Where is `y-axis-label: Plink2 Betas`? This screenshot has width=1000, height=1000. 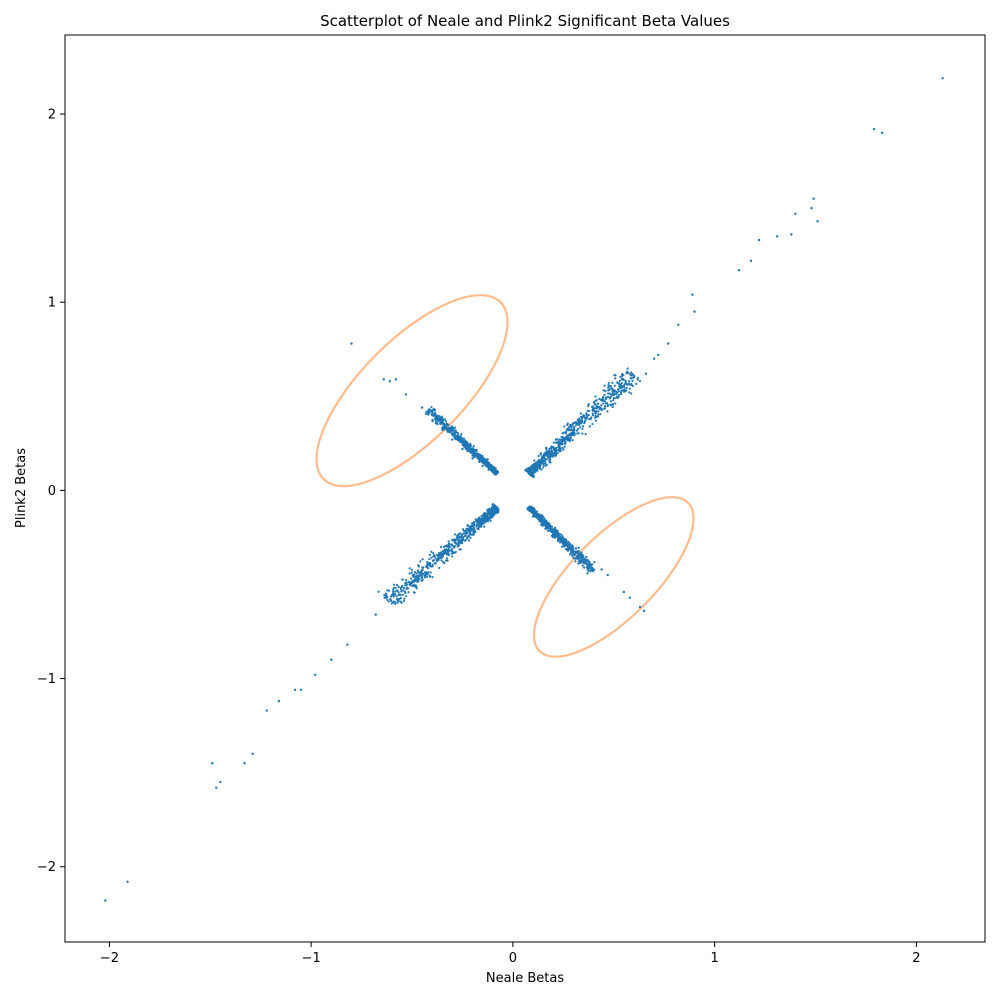
y-axis-label: Plink2 Betas is located at coordinates (21, 488).